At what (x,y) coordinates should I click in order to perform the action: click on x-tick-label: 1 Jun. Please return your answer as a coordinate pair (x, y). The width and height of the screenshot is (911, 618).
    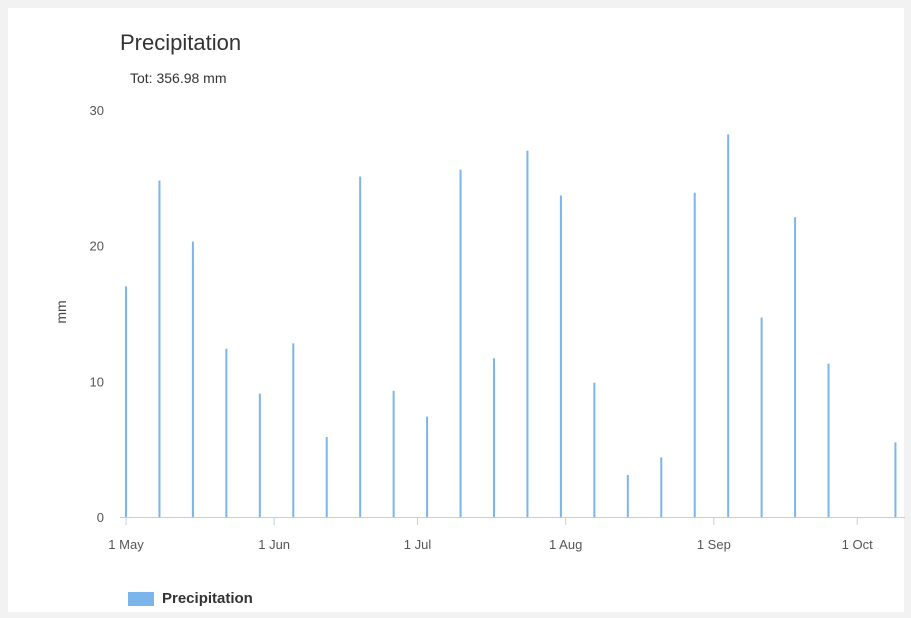
    Looking at the image, I should click on (274, 544).